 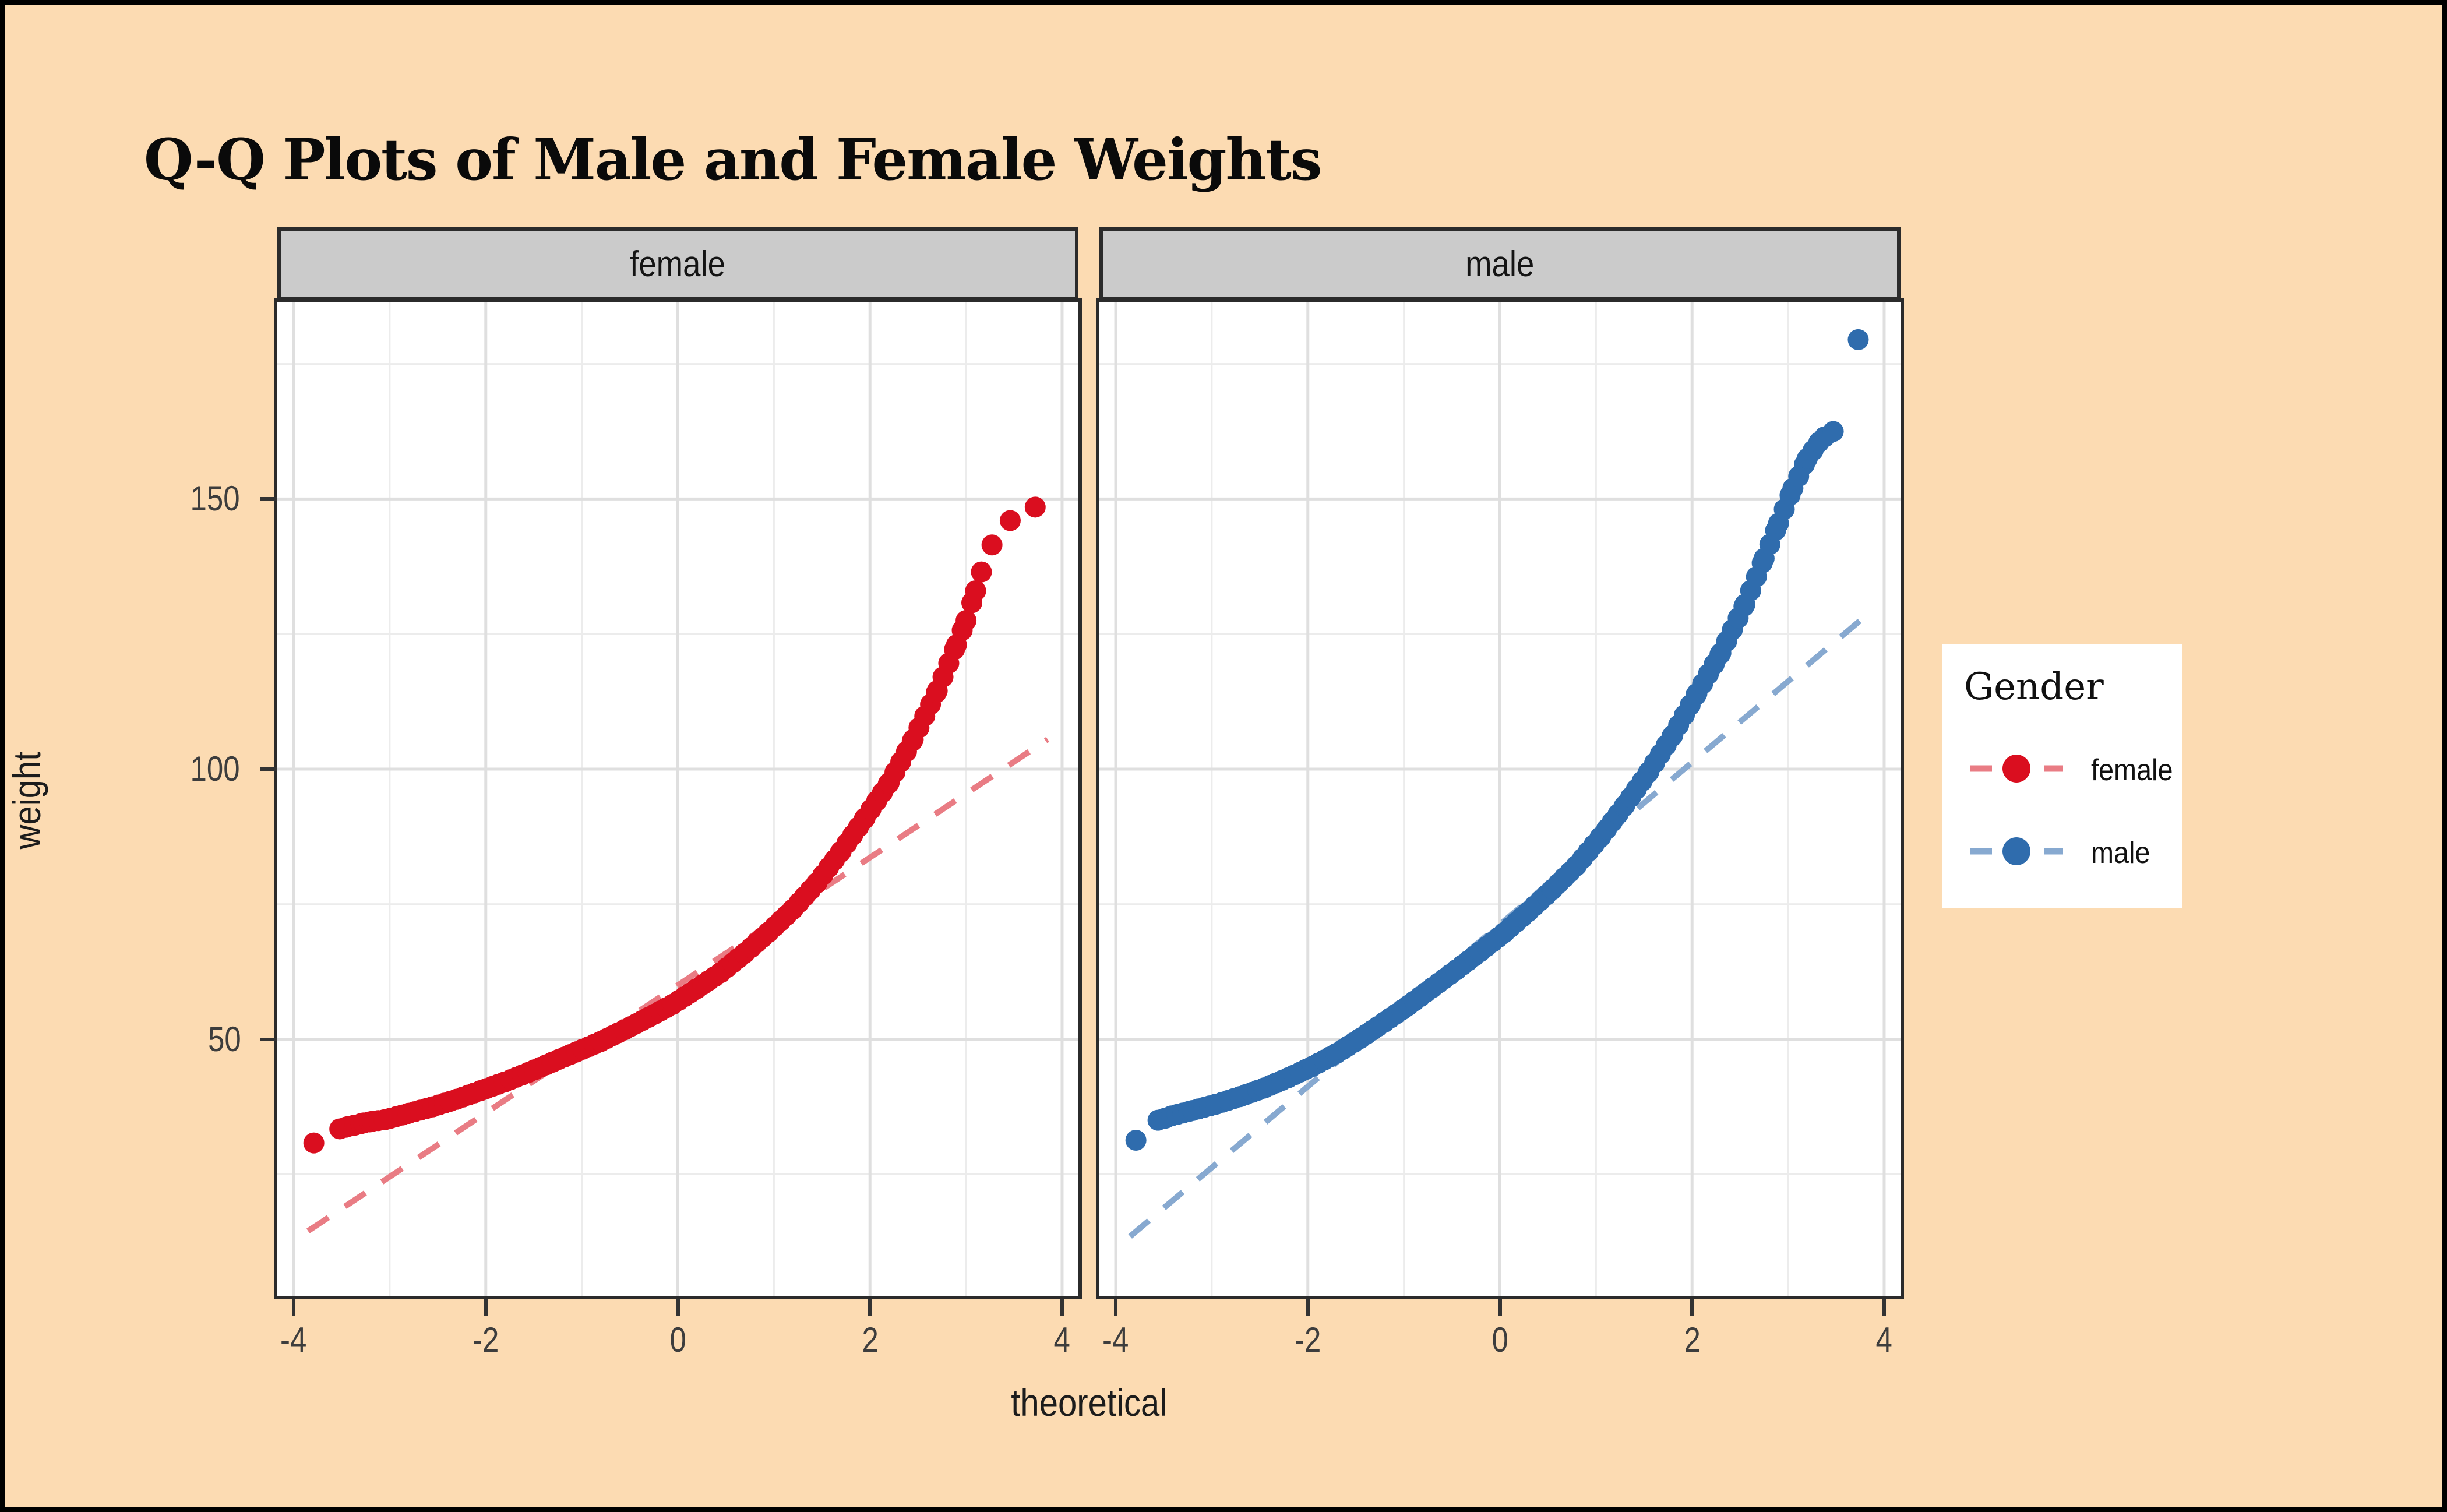 I want to click on x-axis-title: theoretical, so click(x=1089, y=1402).